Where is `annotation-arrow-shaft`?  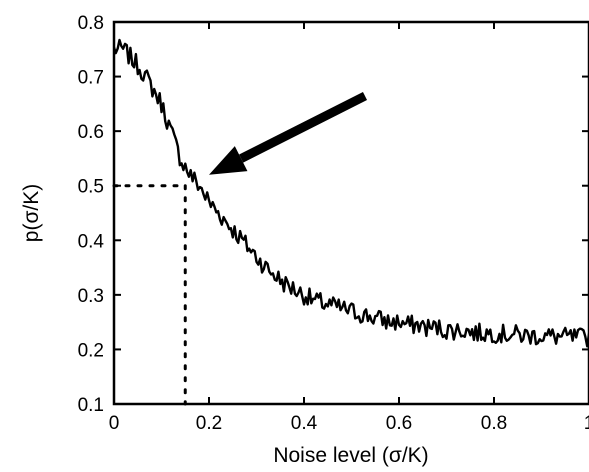
annotation-arrow-shaft is located at coordinates (303, 127).